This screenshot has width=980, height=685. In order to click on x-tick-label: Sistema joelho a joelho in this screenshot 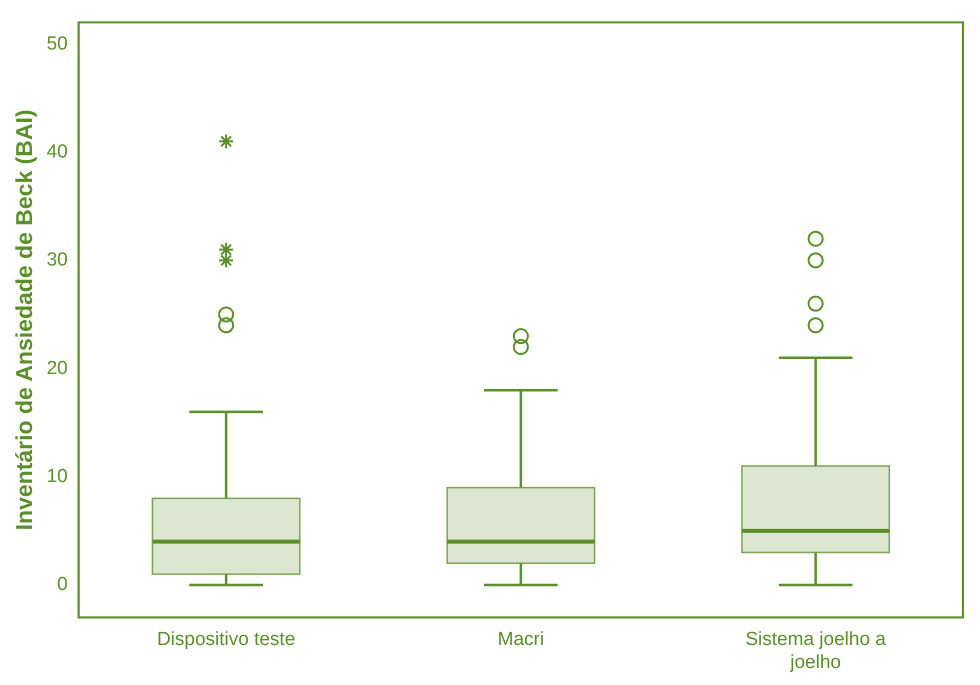, I will do `click(815, 651)`.